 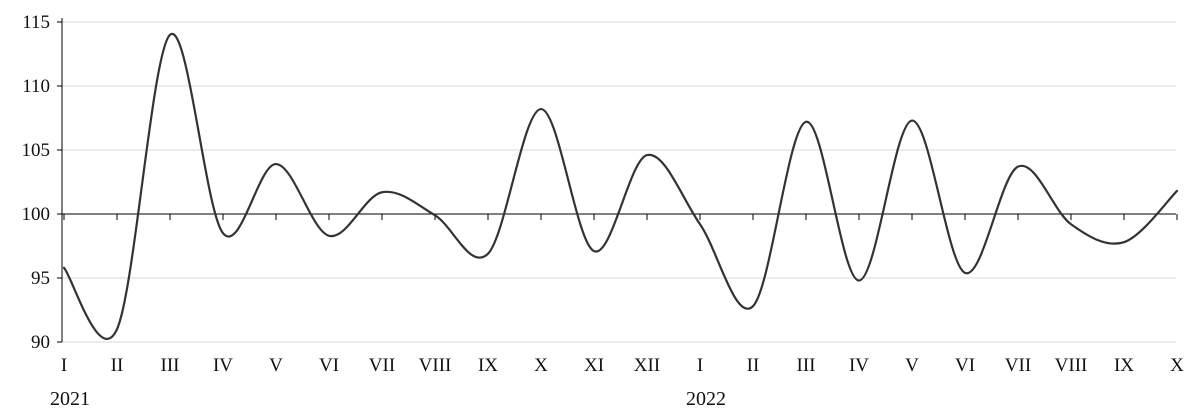 I want to click on x-tick-label: XI, so click(x=594, y=365).